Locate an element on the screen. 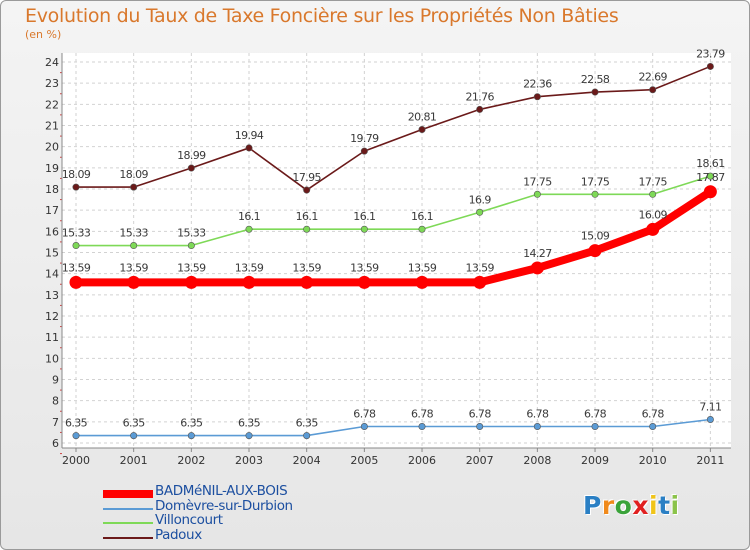  data-label: 22.36 is located at coordinates (537, 84).